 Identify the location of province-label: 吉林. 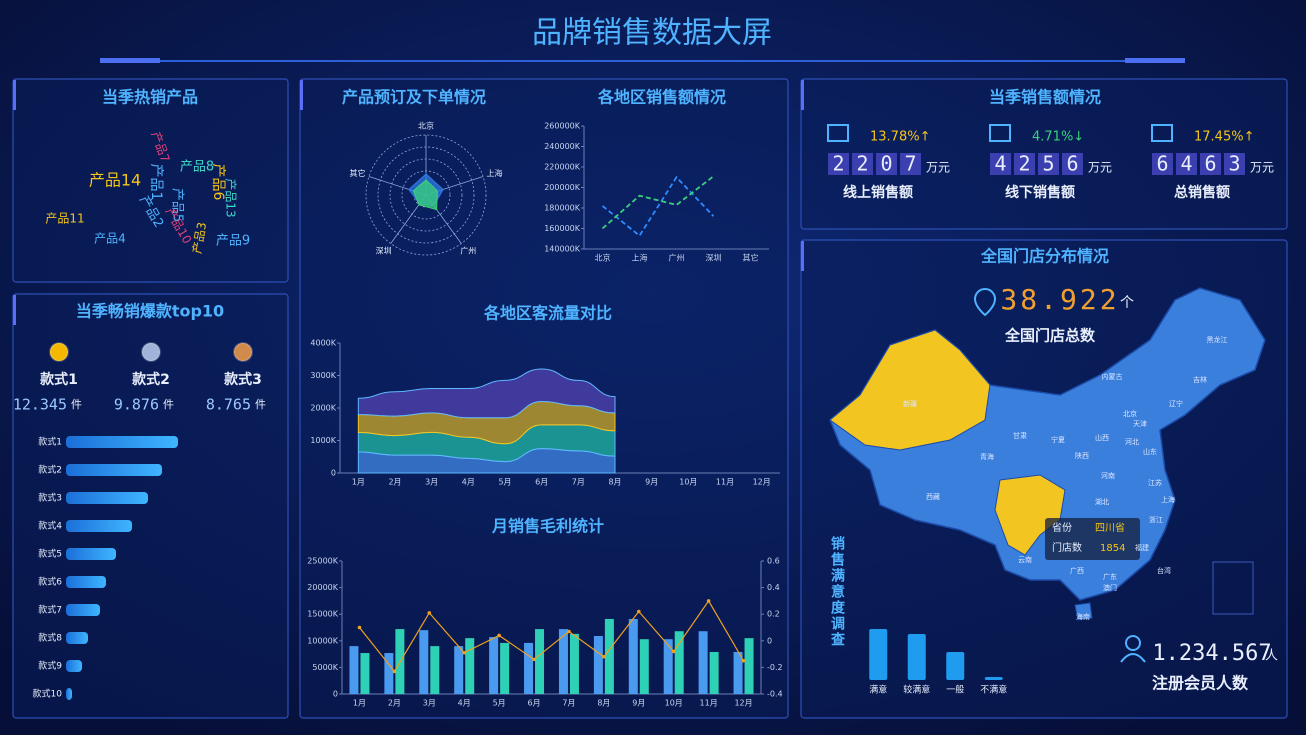
(1200, 379).